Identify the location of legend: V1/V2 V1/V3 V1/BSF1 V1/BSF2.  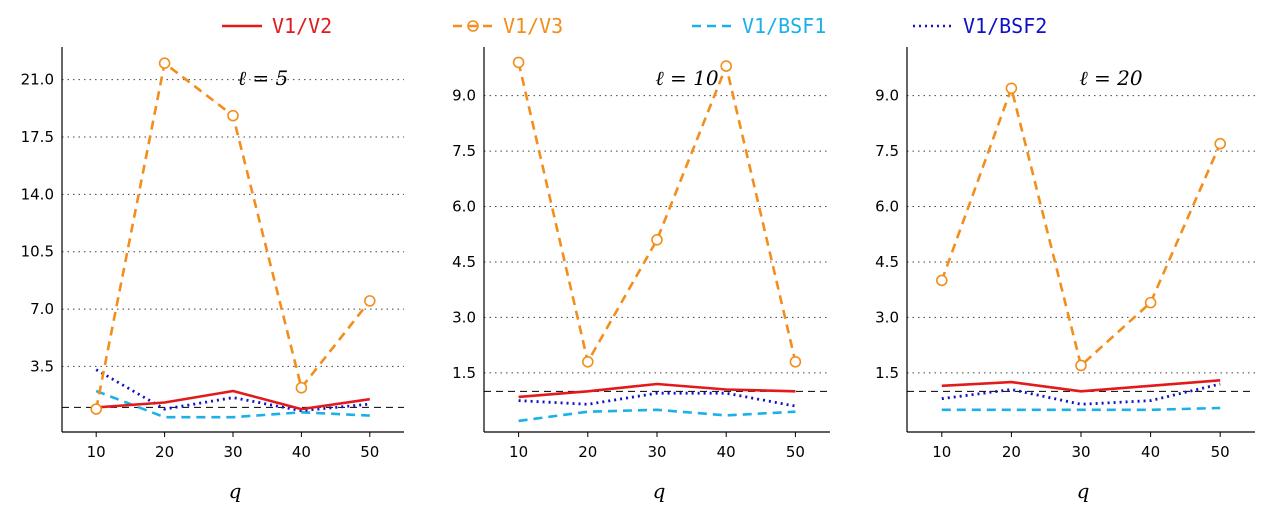
(634, 26).